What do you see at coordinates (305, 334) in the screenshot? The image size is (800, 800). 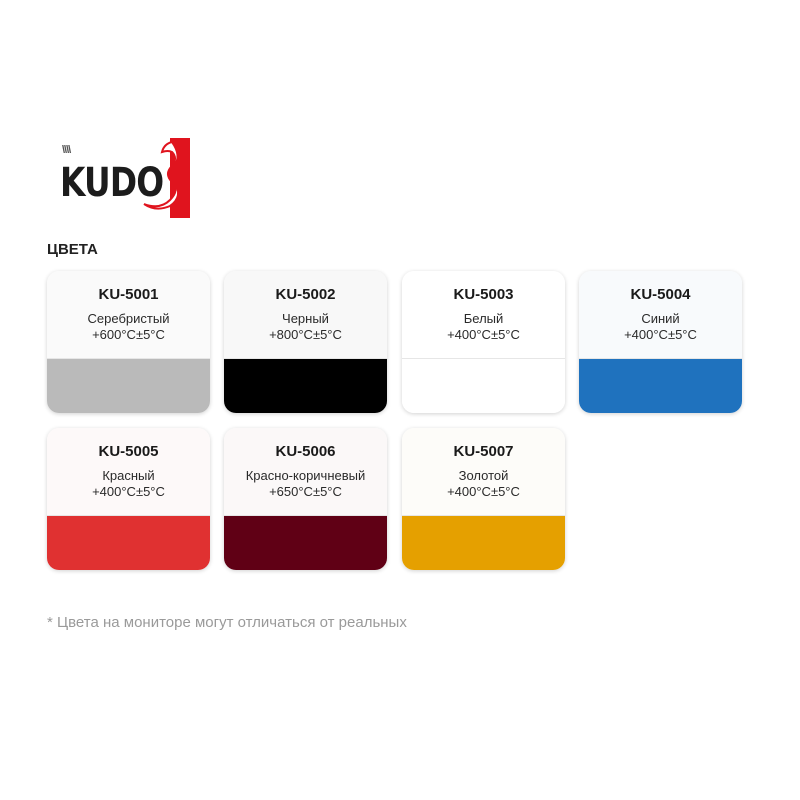 I see `color-temperature: +800°C±5°C` at bounding box center [305, 334].